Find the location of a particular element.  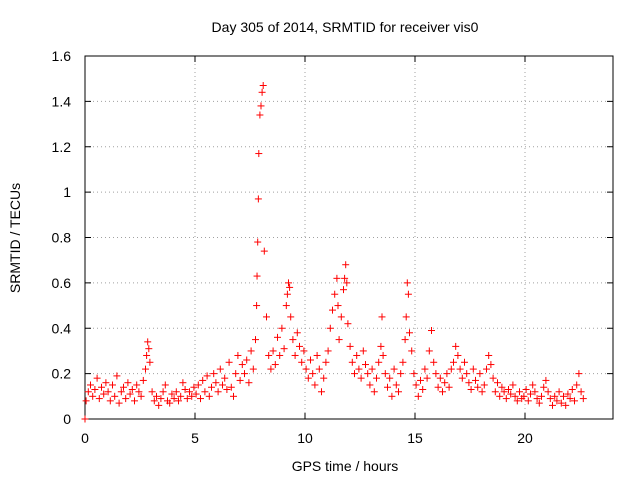

y-tick-label: 0.8 is located at coordinates (62, 238).